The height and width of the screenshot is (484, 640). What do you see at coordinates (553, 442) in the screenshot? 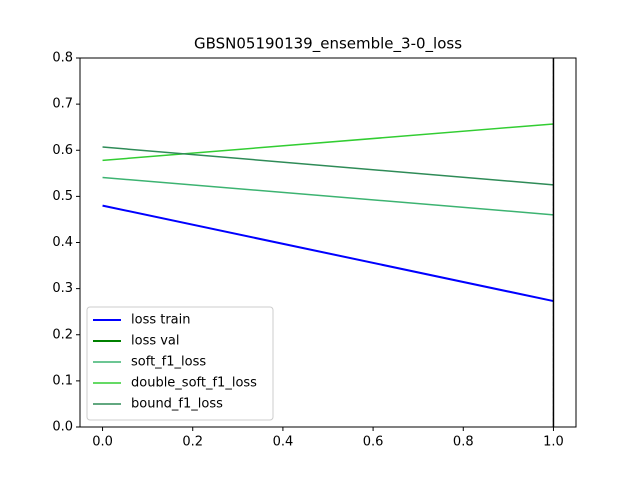
I see `x-tick-label: 1.0` at bounding box center [553, 442].